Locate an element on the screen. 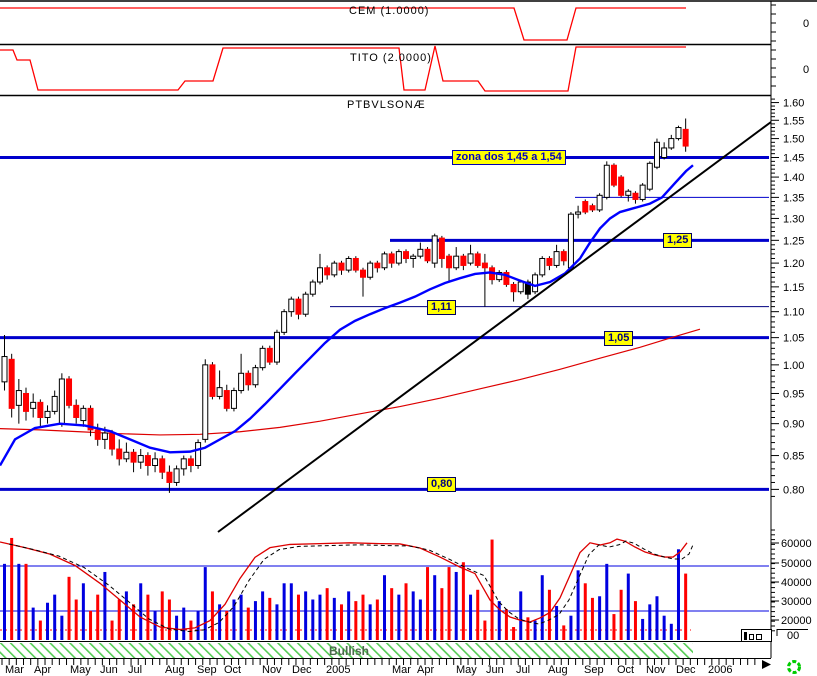 This screenshot has height=676, width=817. level-080-label: 0,80 is located at coordinates (442, 484).